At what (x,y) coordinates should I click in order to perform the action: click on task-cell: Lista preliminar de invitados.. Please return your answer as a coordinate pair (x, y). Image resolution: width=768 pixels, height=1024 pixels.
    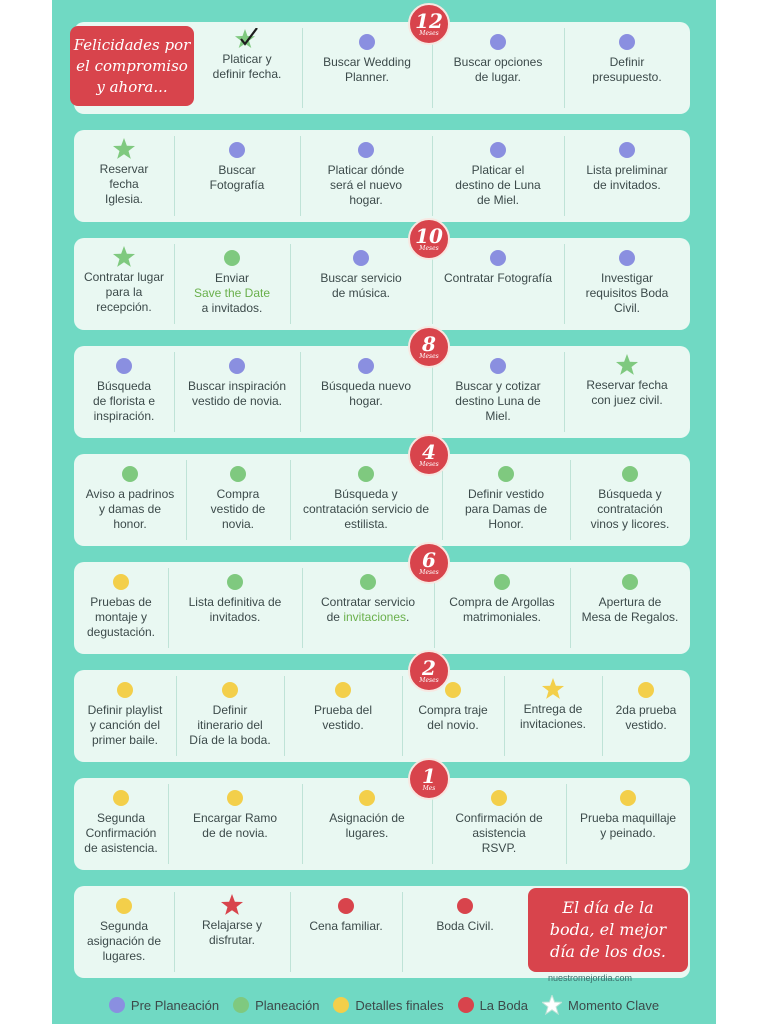
    Looking at the image, I should click on (627, 176).